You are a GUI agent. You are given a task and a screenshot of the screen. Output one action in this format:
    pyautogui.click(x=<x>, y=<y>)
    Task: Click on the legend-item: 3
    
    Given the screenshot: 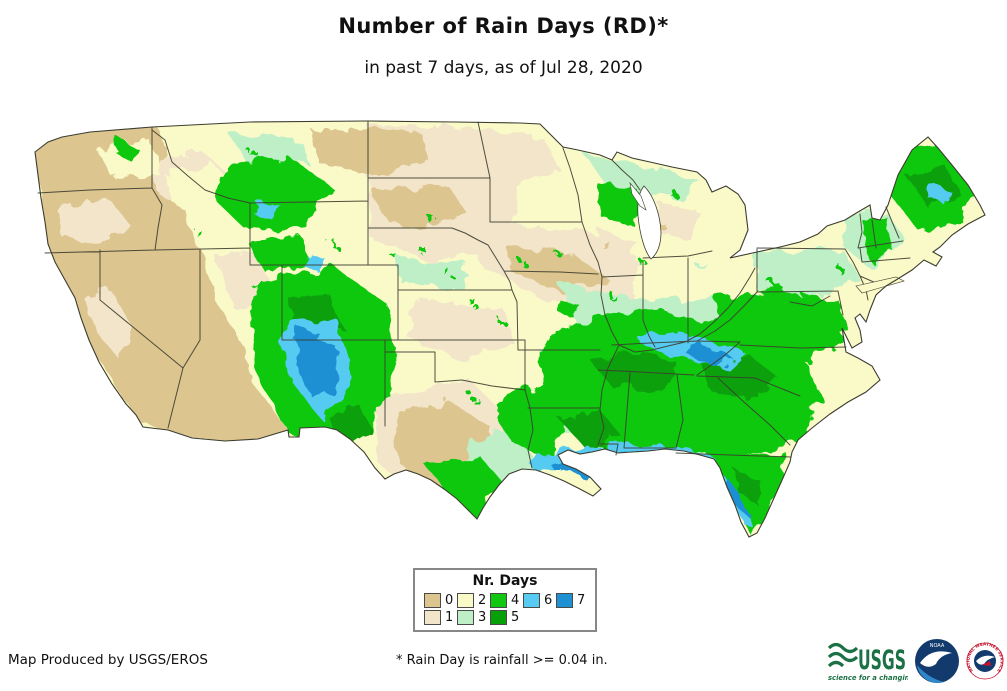 What is the action you would take?
    pyautogui.click(x=473, y=617)
    